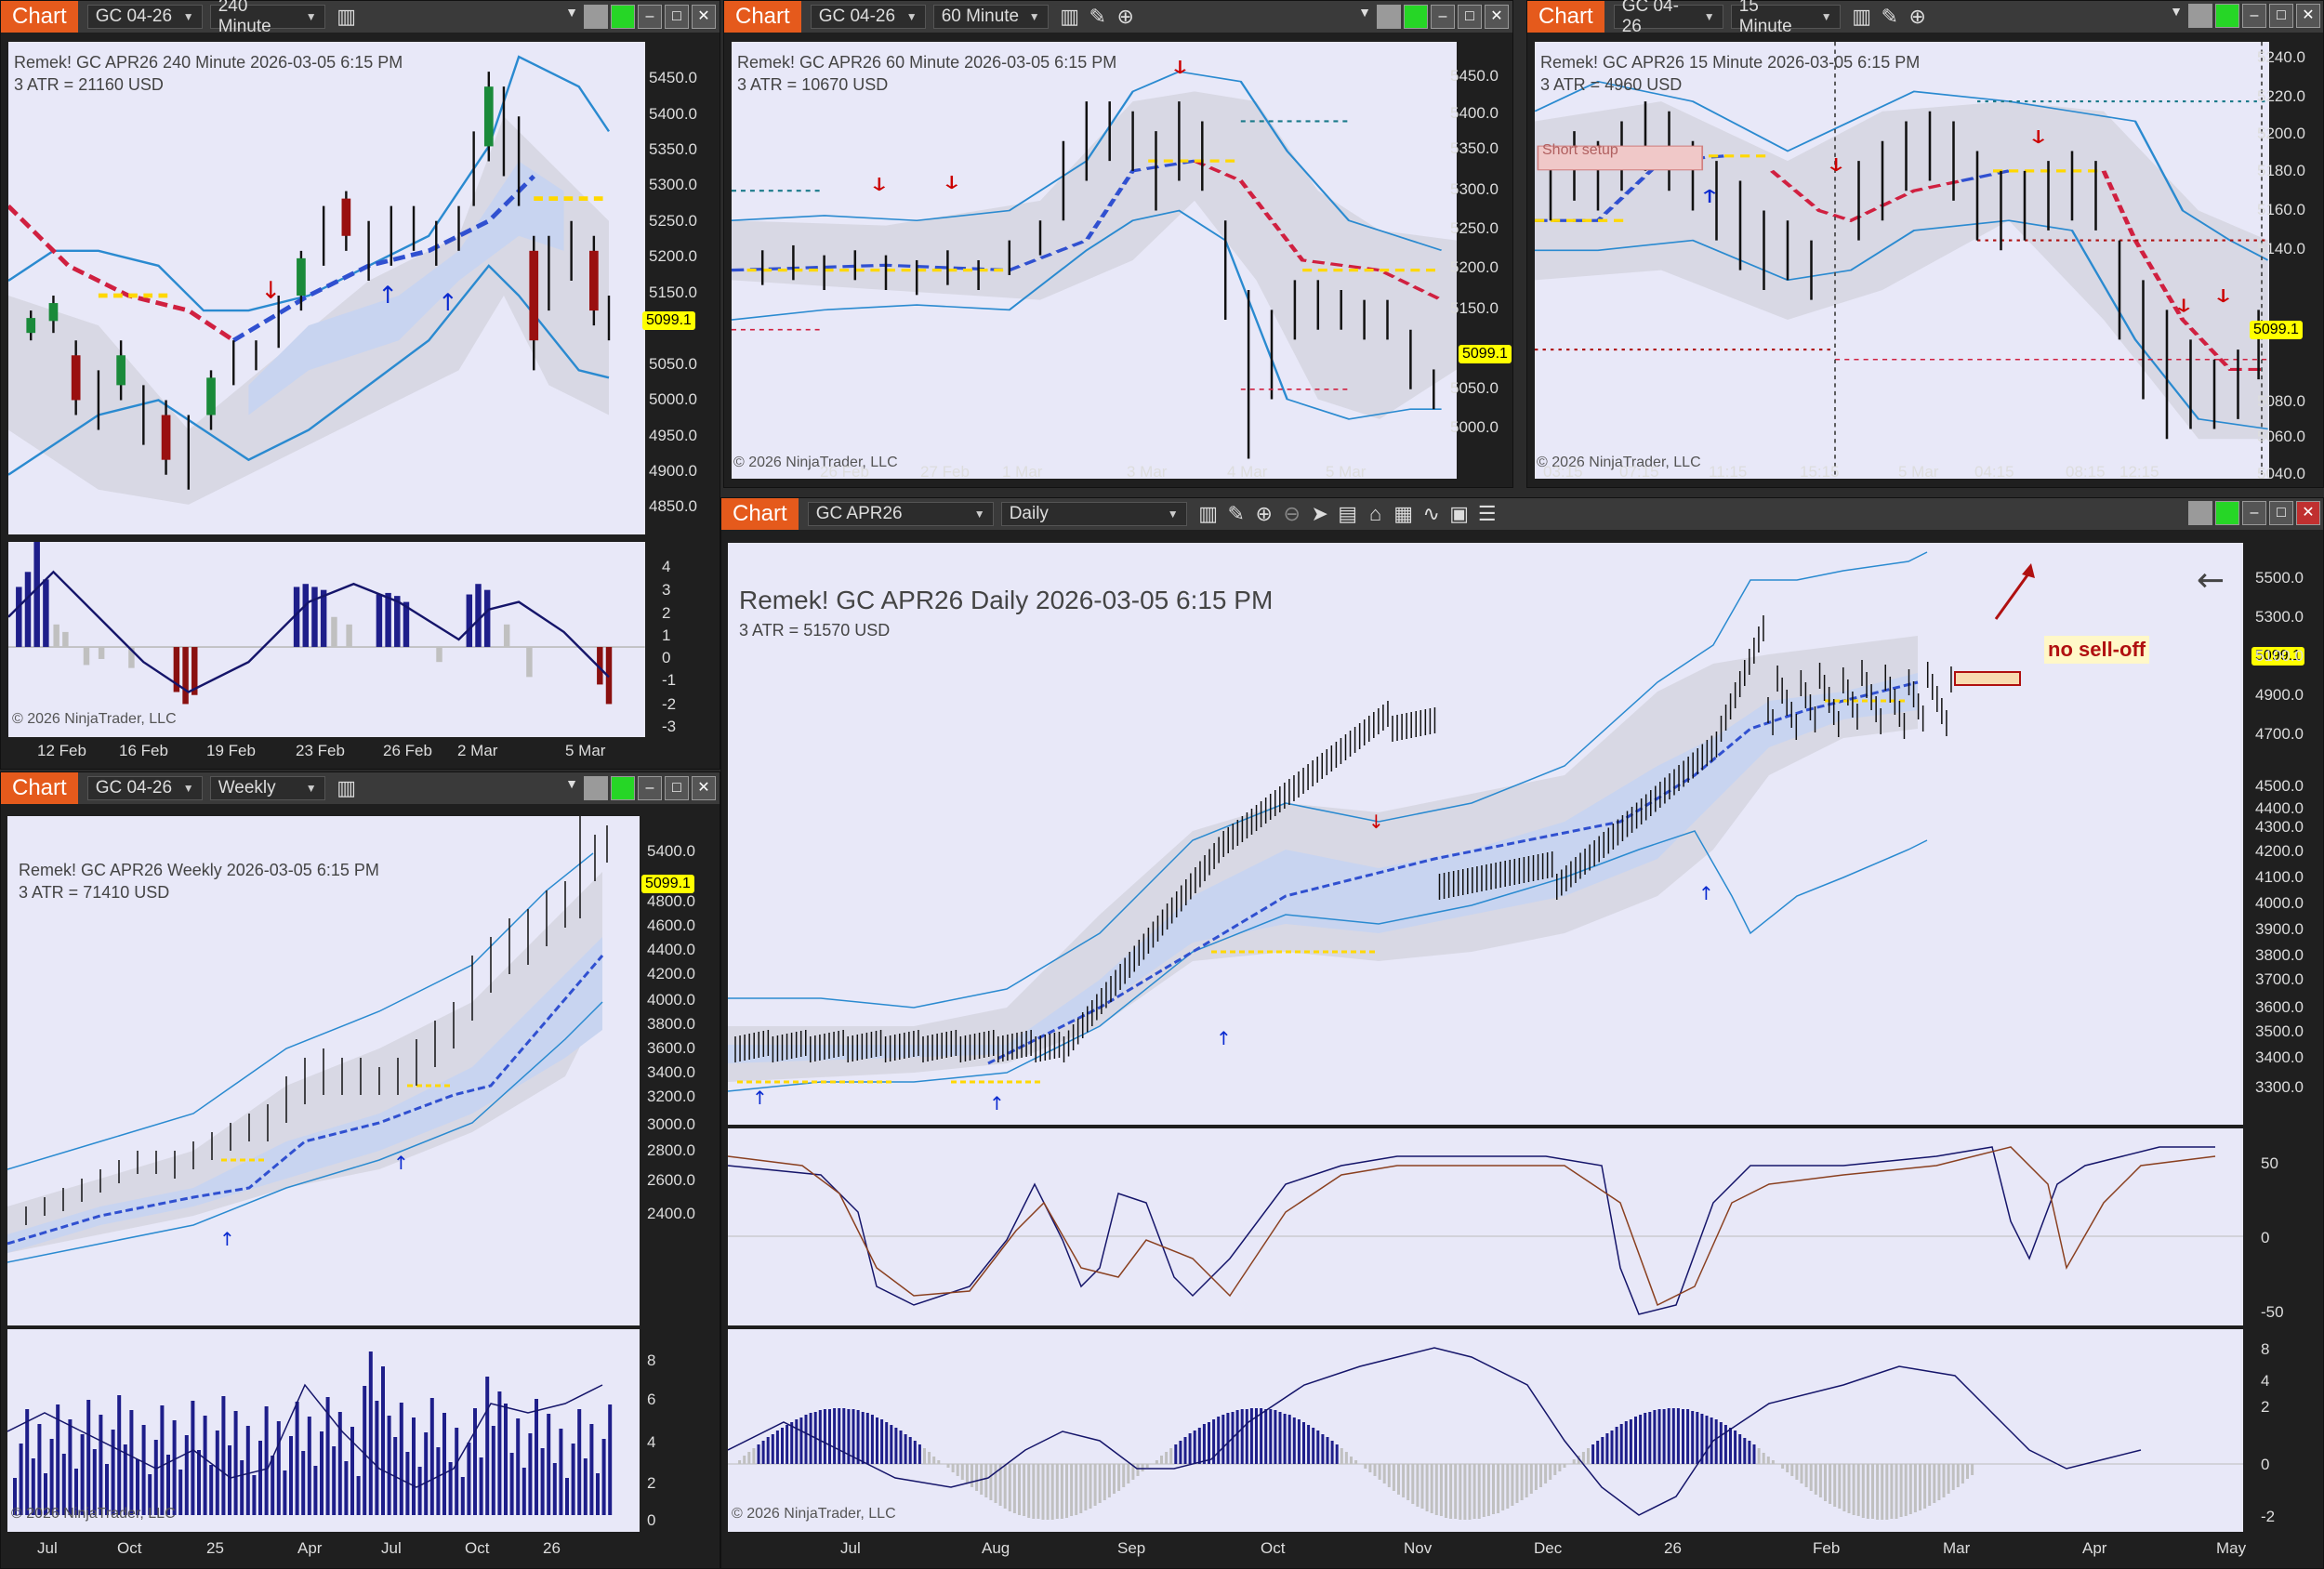  I want to click on up-arrow-icon: ↑, so click(448, 303).